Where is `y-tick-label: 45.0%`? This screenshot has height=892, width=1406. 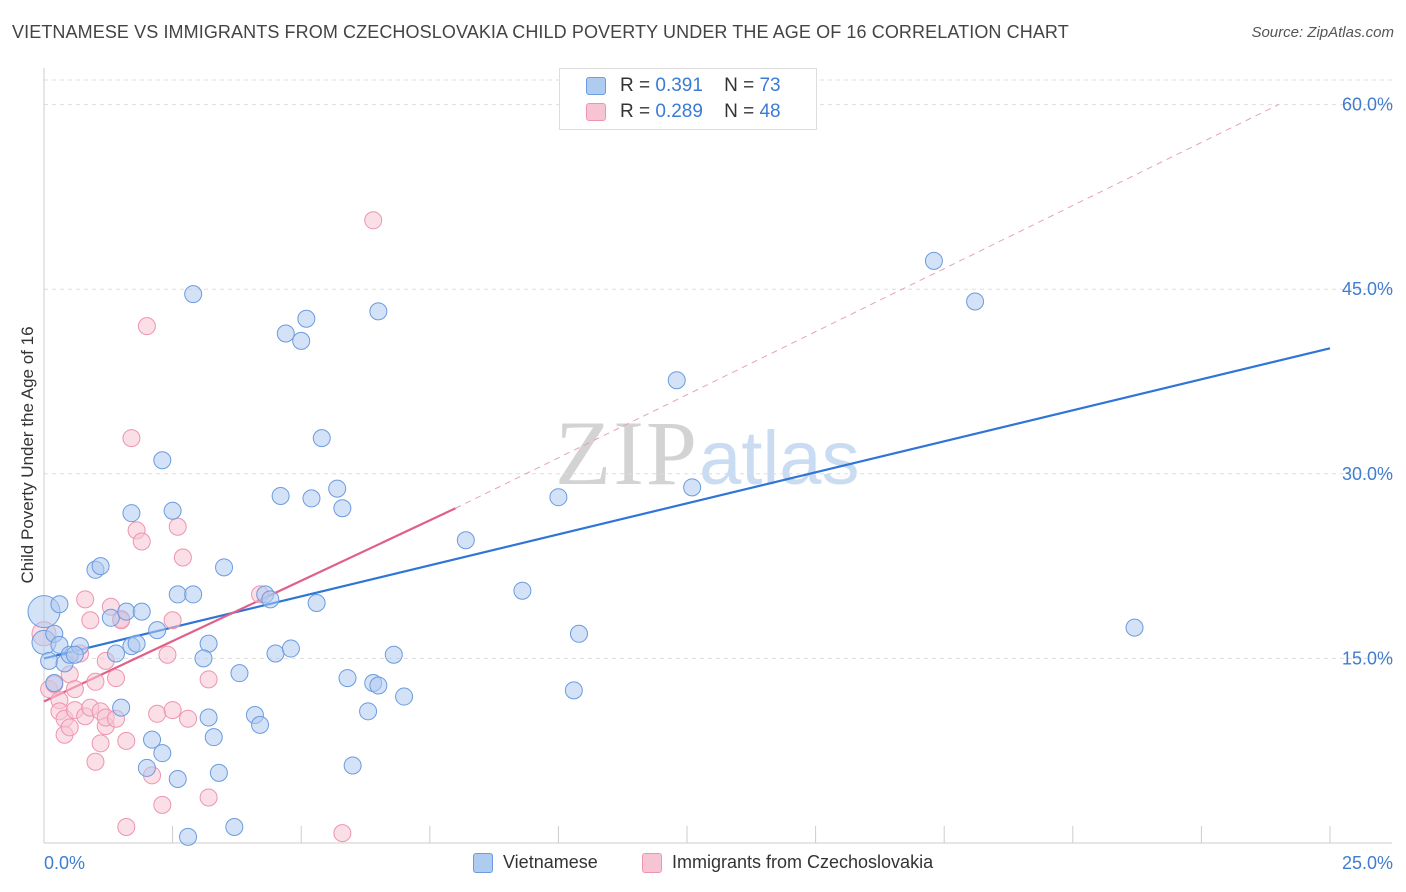 y-tick-label: 45.0% is located at coordinates (1367, 289).